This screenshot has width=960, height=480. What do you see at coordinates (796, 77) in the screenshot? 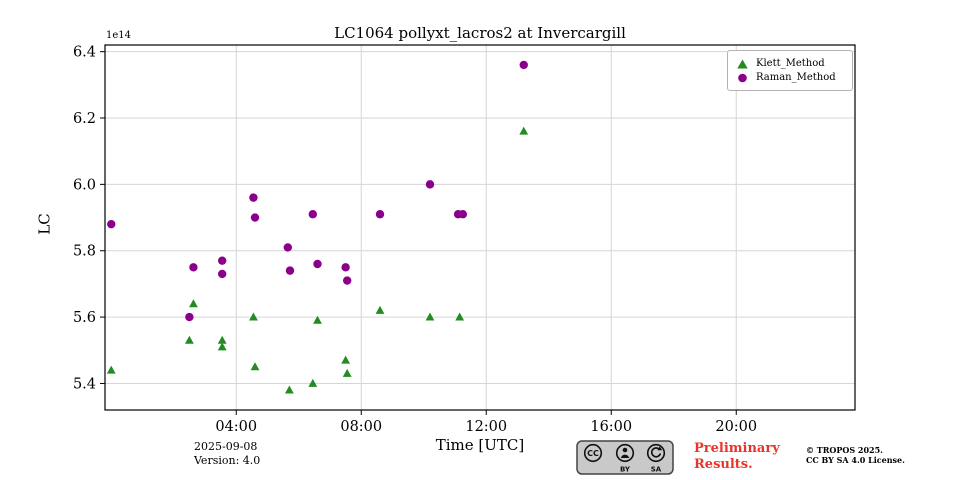
I see `legend-label-raman: Raman_Method` at bounding box center [796, 77].